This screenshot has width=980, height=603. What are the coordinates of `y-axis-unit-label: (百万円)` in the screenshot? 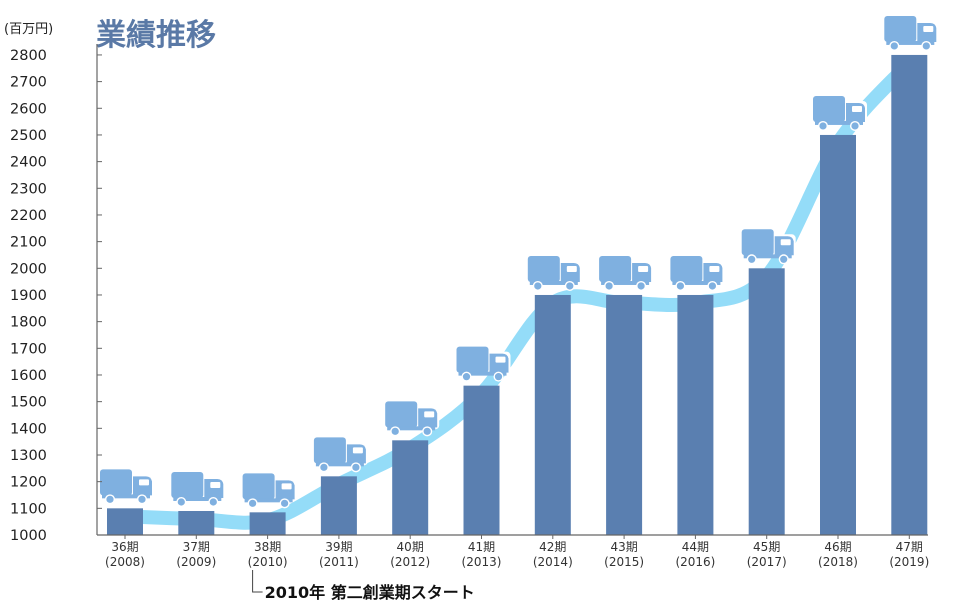 It's located at (28, 29).